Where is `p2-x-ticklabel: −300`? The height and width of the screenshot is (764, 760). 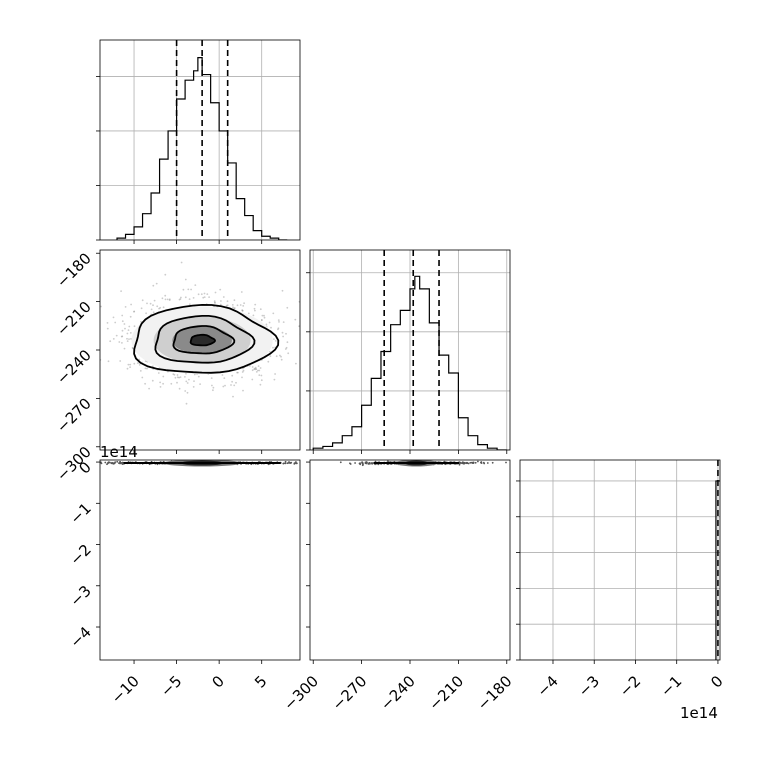
p2-x-ticklabel: −300 is located at coordinates (301, 693).